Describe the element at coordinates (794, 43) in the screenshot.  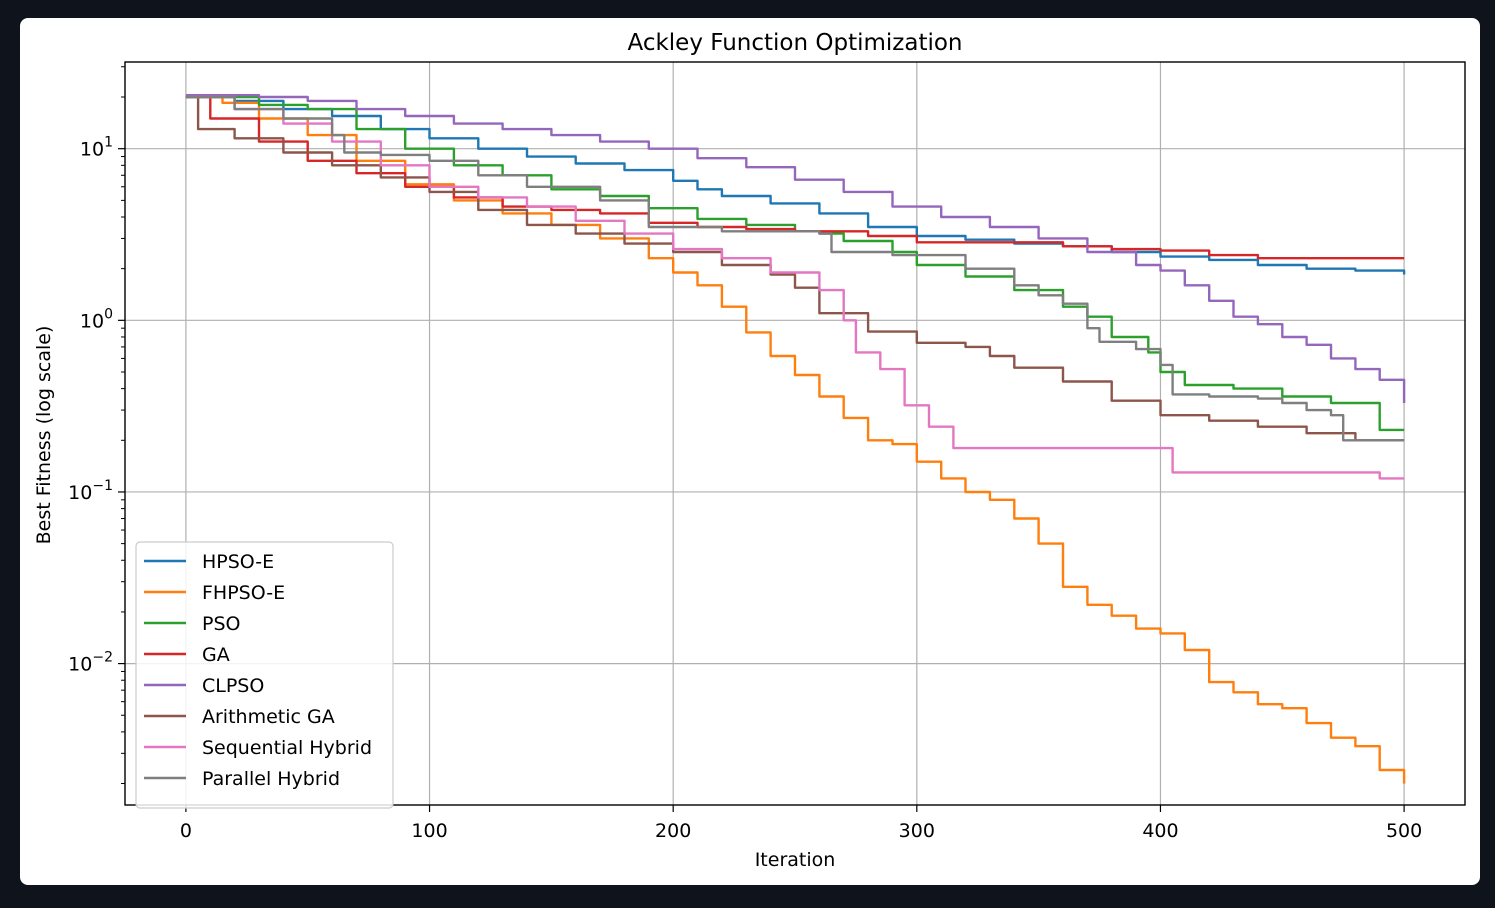
I see `chart-title: Ackley Function Optimization` at that location.